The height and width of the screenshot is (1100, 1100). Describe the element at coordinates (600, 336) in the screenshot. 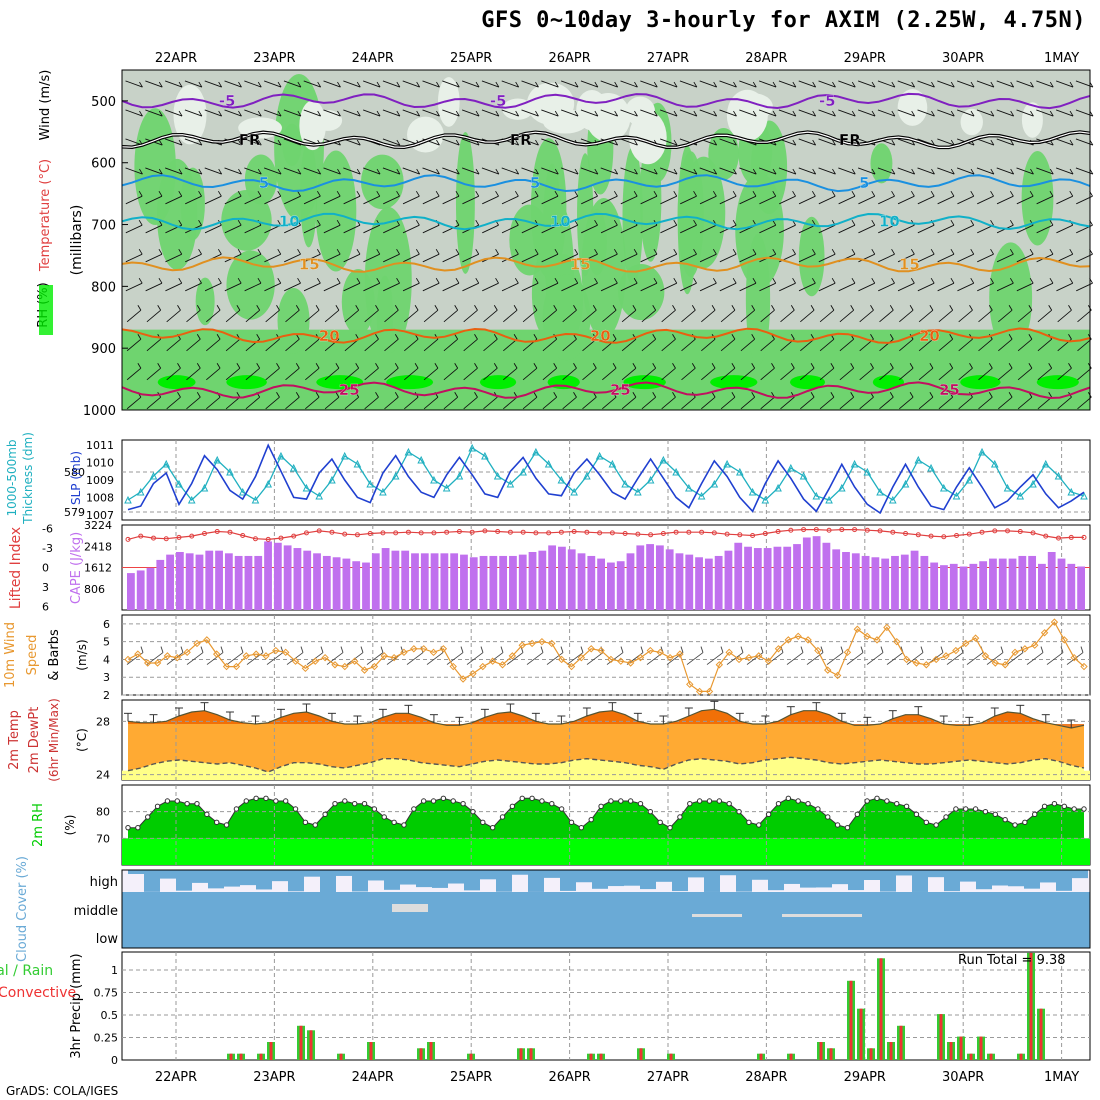

I see `isotherm-label: 20` at that location.